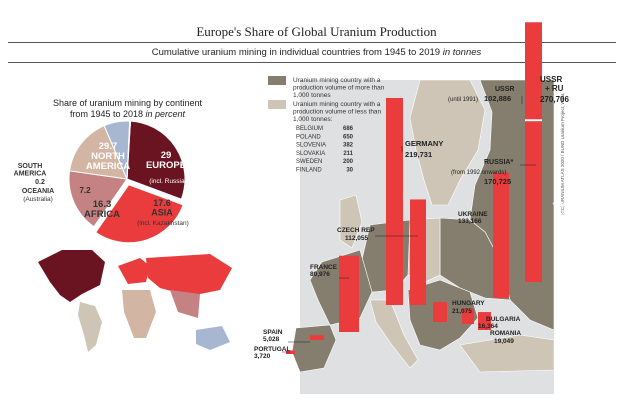  What do you see at coordinates (473, 214) in the screenshot?
I see `label-ukraine: UKRAINE` at bounding box center [473, 214].